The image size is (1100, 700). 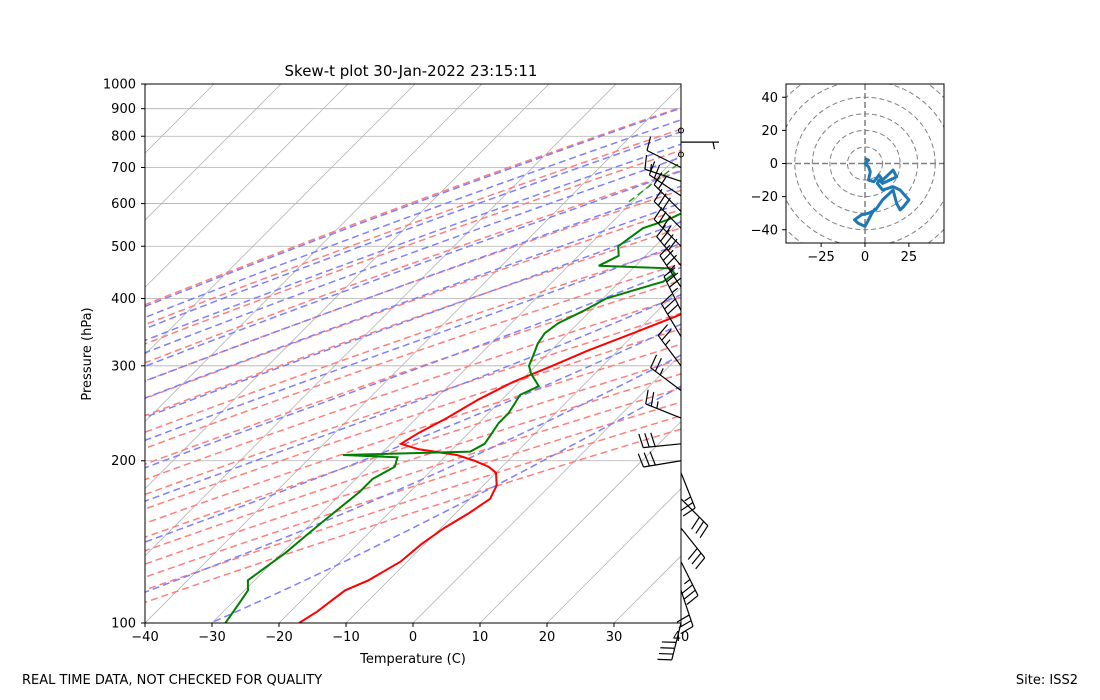 I want to click on x-tick-label: −20, so click(x=278, y=637).